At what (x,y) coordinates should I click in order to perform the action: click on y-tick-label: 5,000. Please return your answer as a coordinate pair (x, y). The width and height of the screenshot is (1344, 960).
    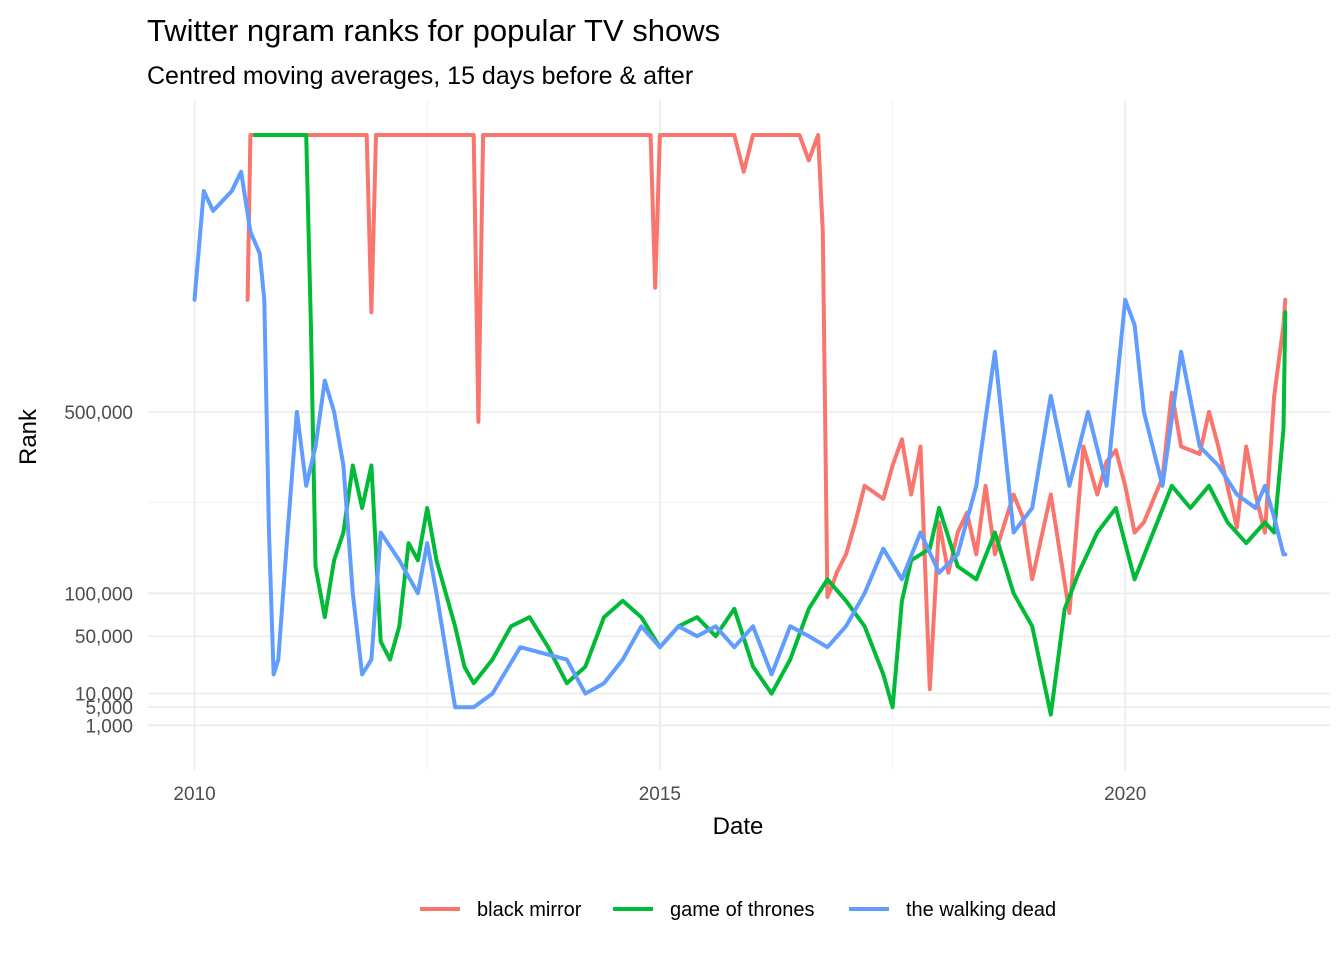
    Looking at the image, I should click on (109, 708).